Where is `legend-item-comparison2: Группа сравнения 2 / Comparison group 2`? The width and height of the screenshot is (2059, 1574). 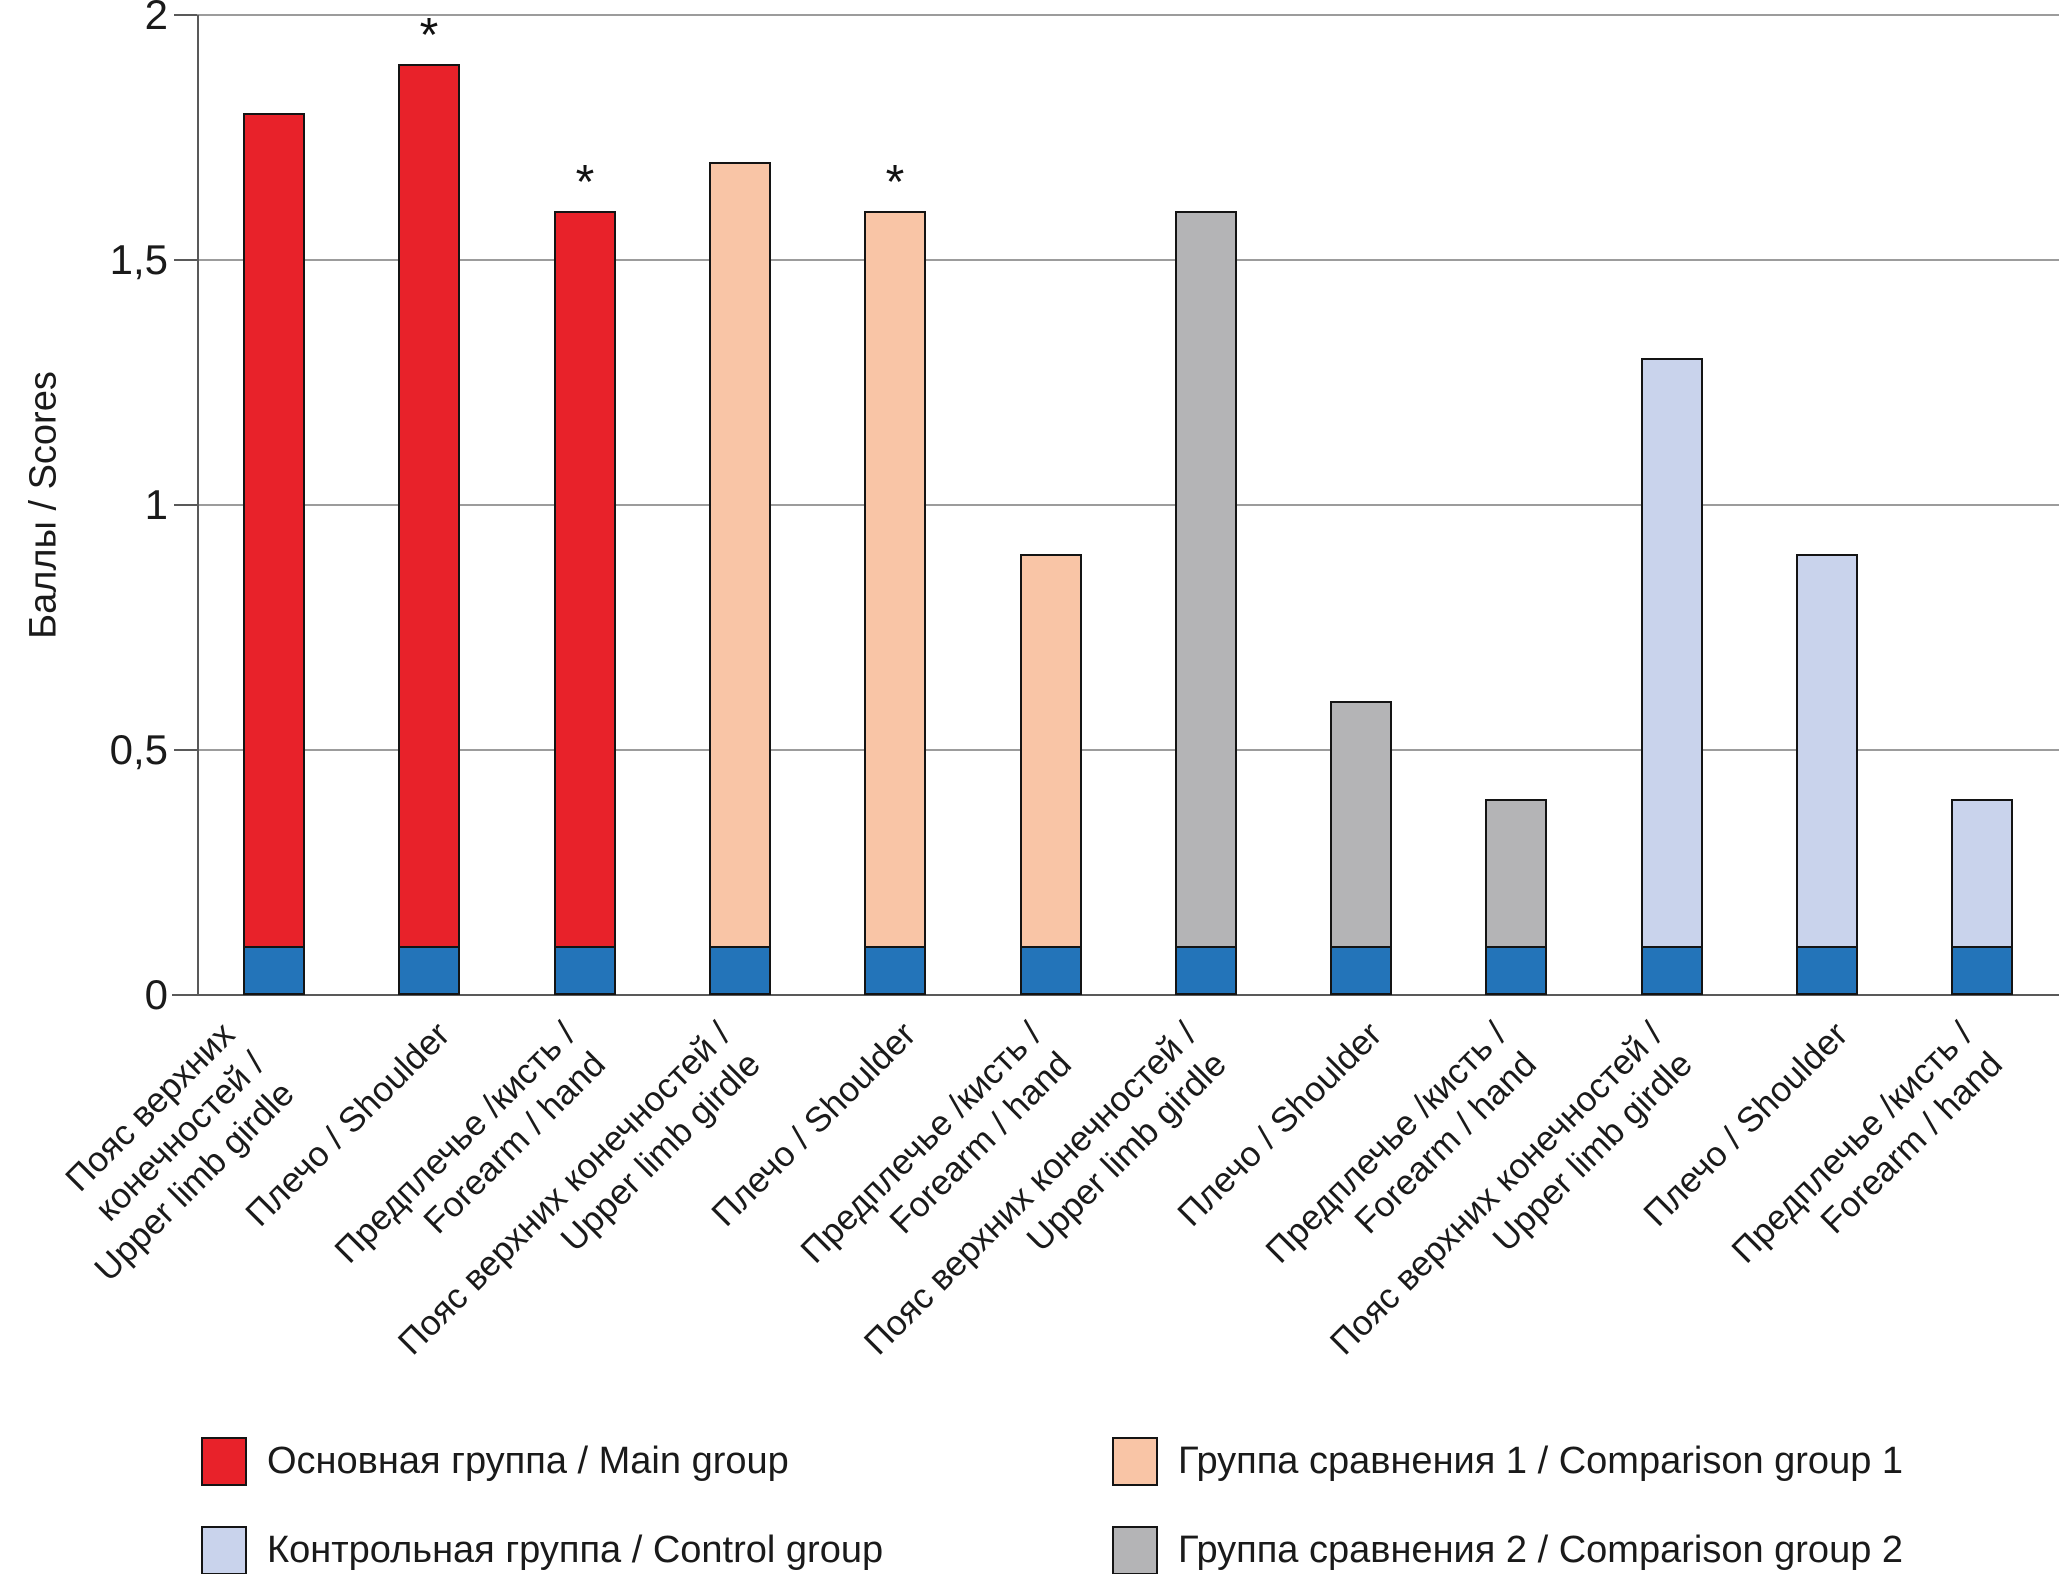 legend-item-comparison2: Группа сравнения 2 / Comparison group 2 is located at coordinates (1507, 1550).